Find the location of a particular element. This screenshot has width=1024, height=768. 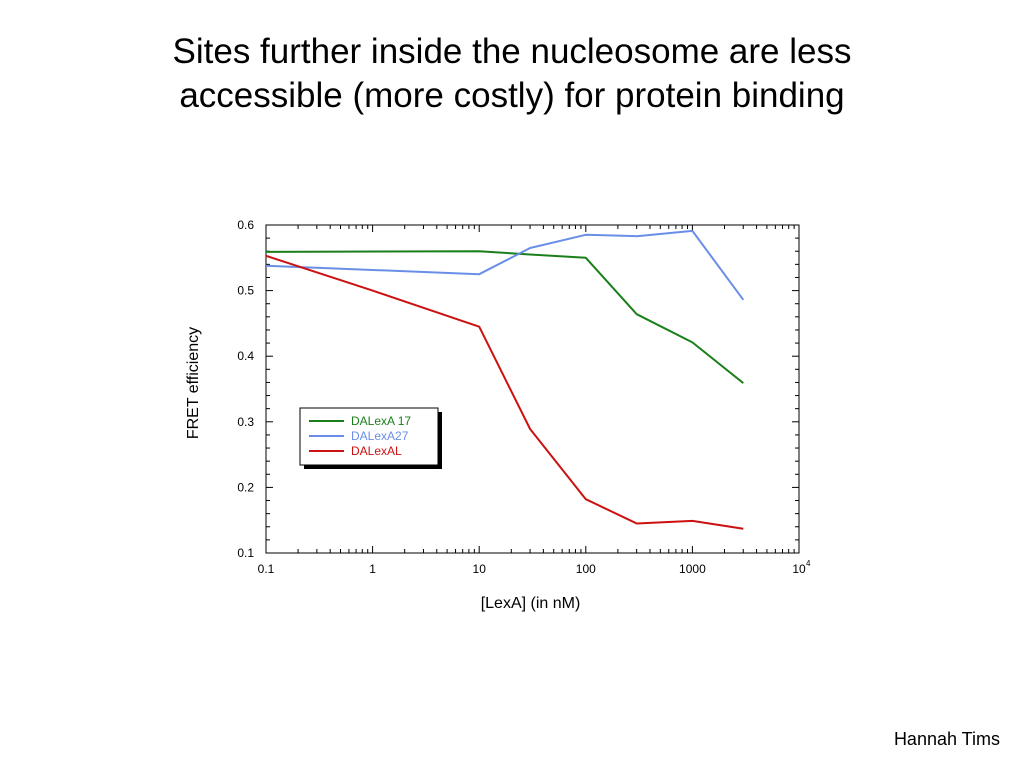

legend-label-3: DALexAL is located at coordinates (376, 451).